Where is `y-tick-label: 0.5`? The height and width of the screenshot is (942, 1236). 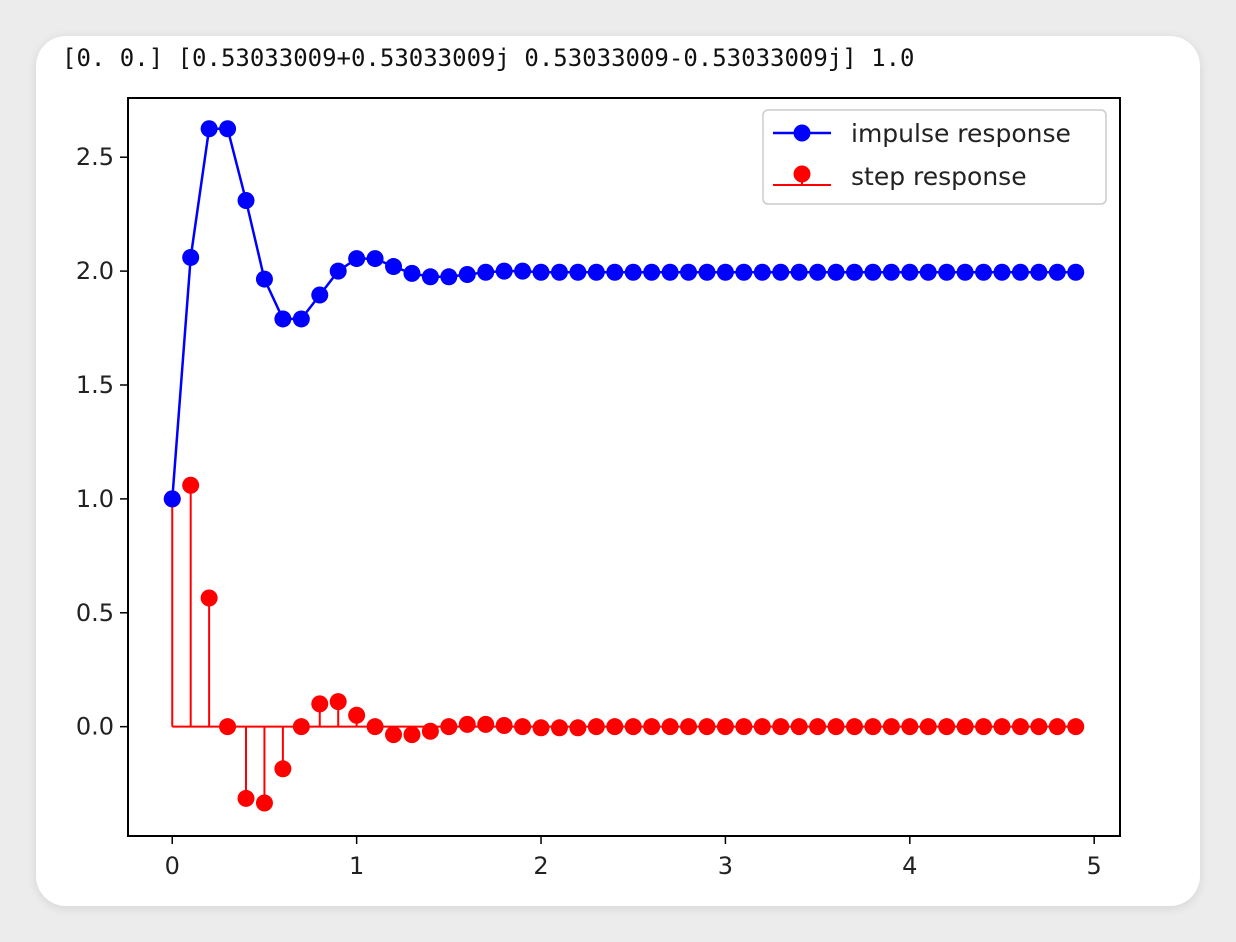 y-tick-label: 0.5 is located at coordinates (95, 613).